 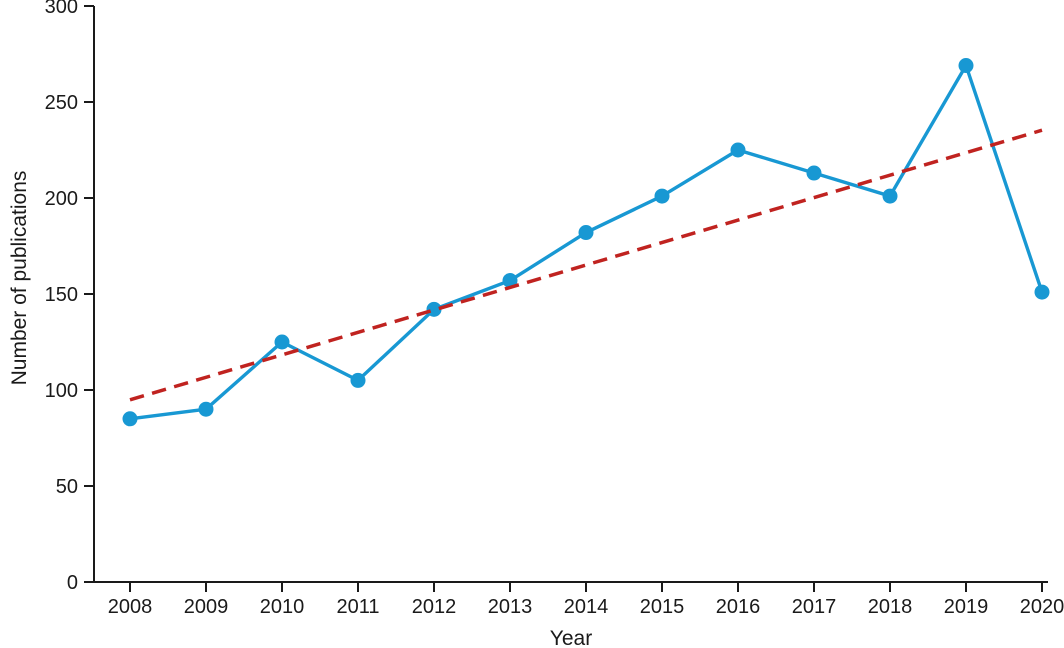 I want to click on x-tick-label: 2010, so click(x=282, y=607).